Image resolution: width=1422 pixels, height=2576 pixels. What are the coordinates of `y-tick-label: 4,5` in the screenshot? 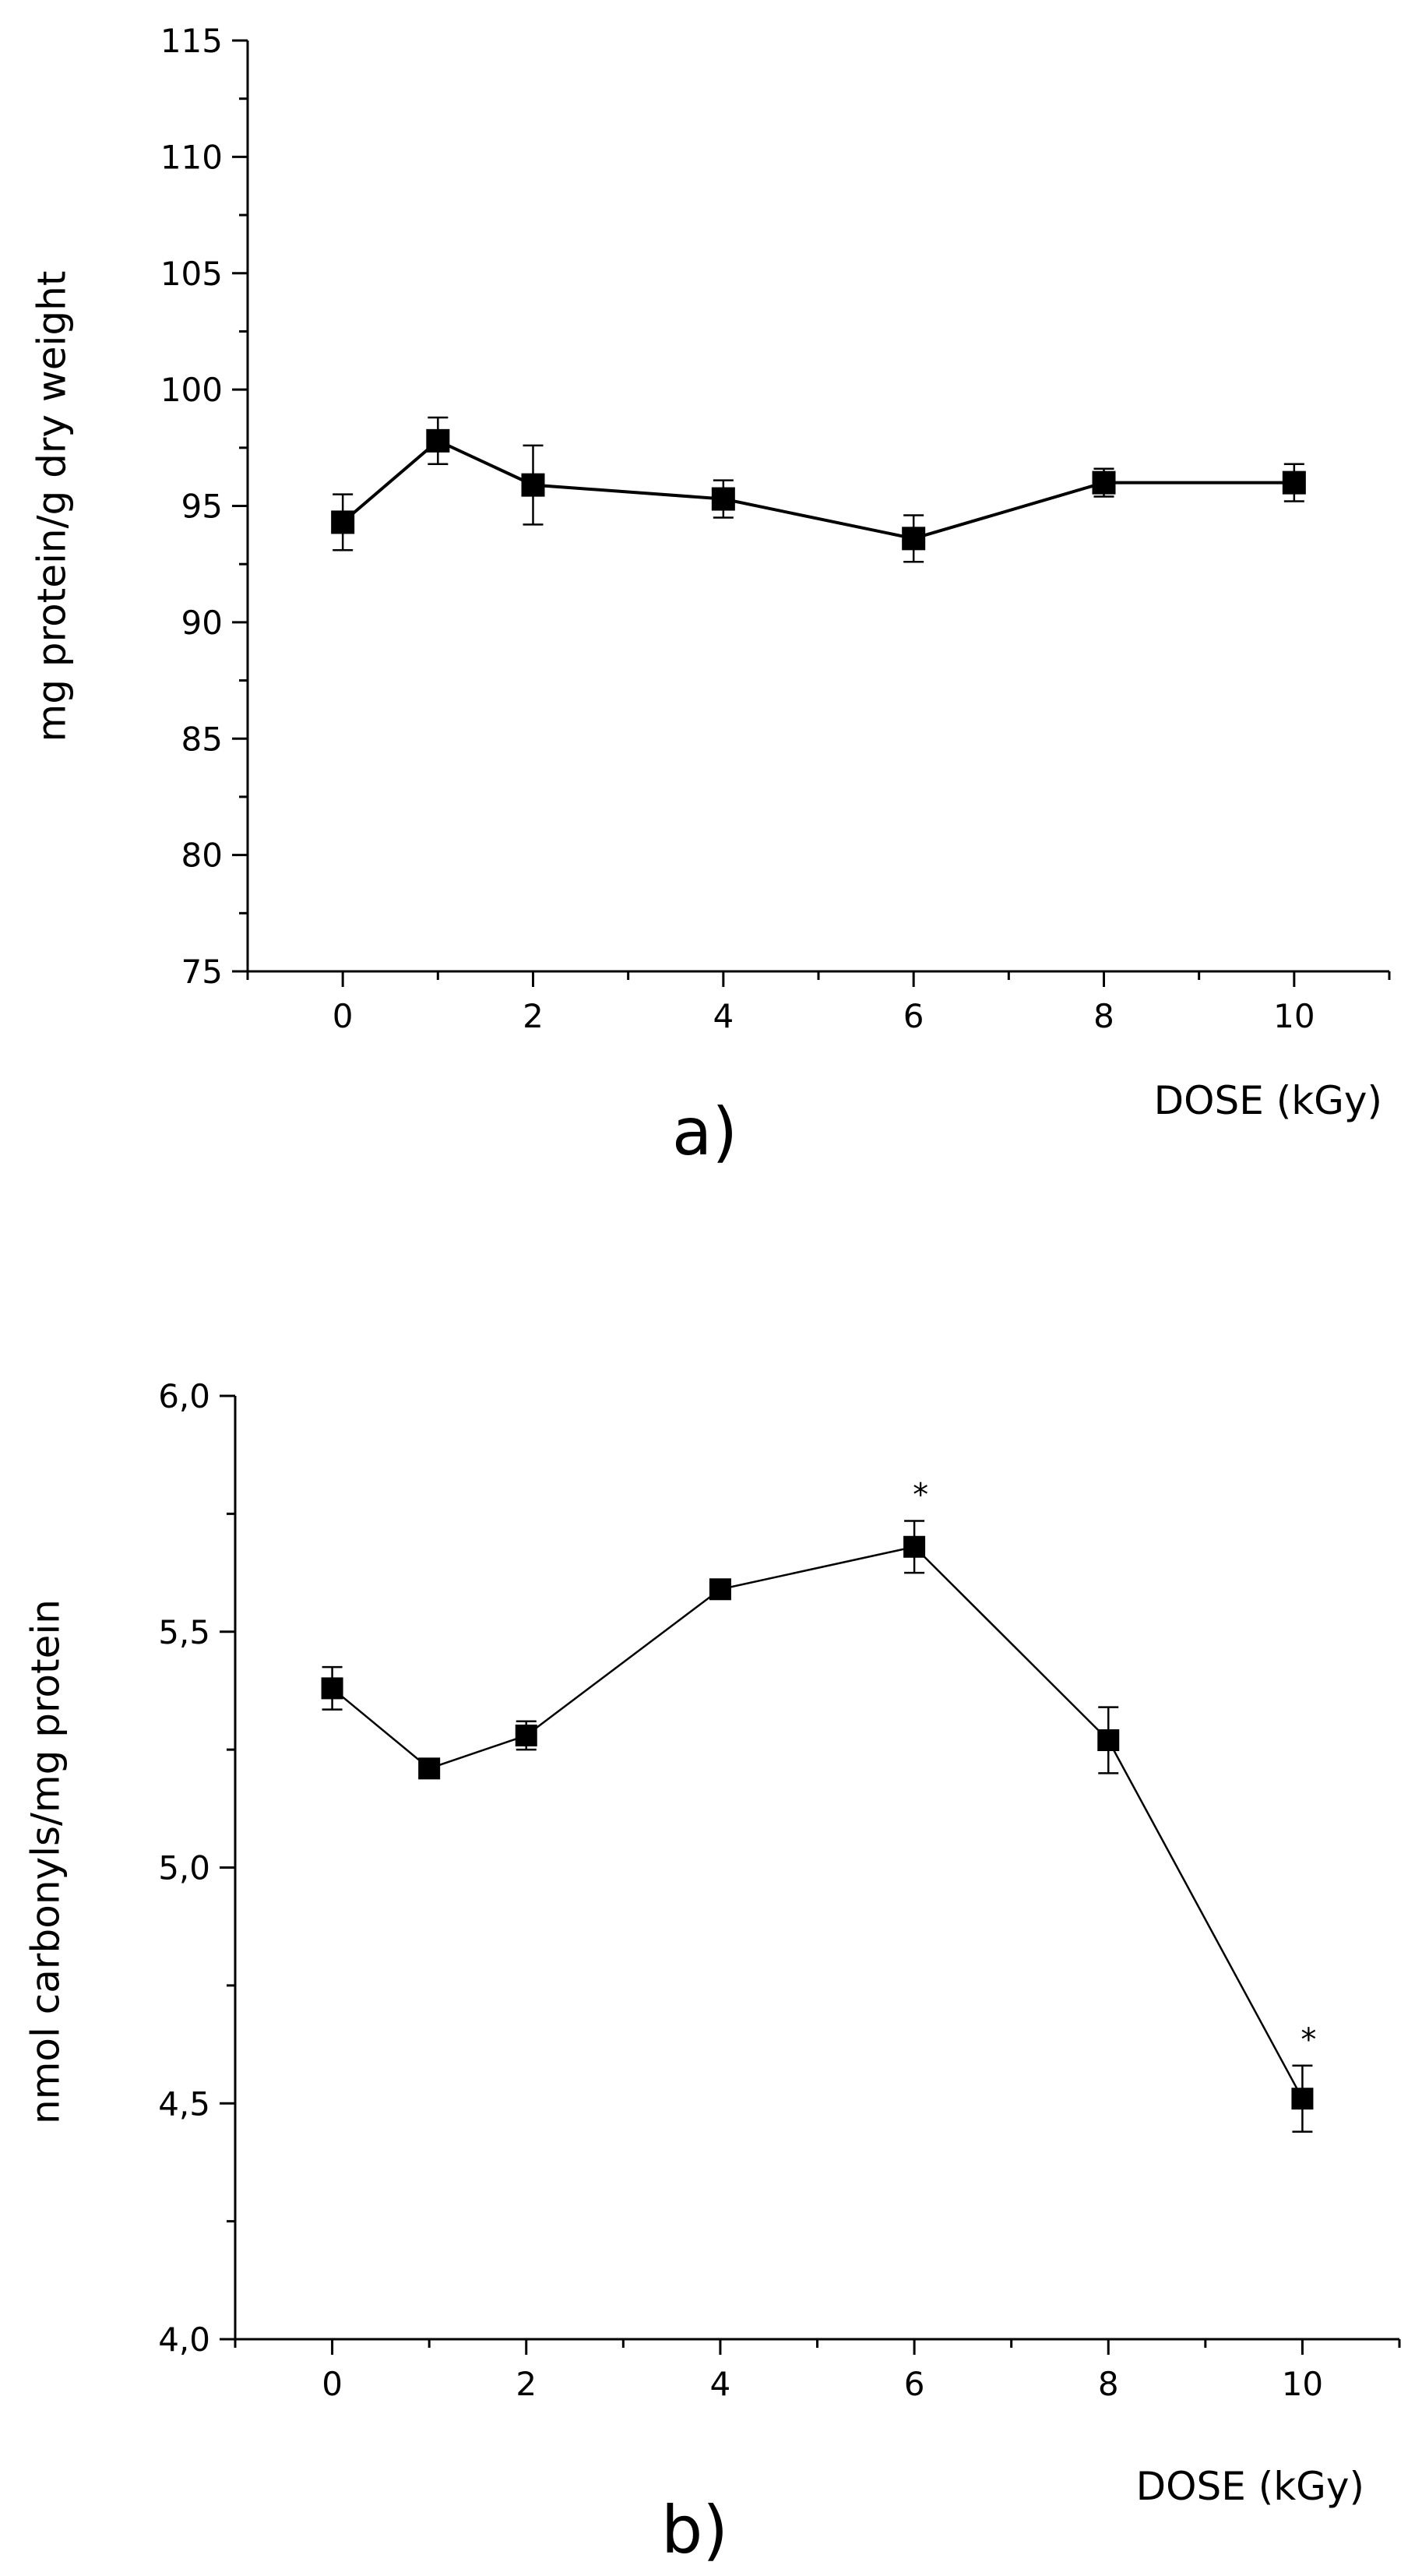 It's located at (184, 2103).